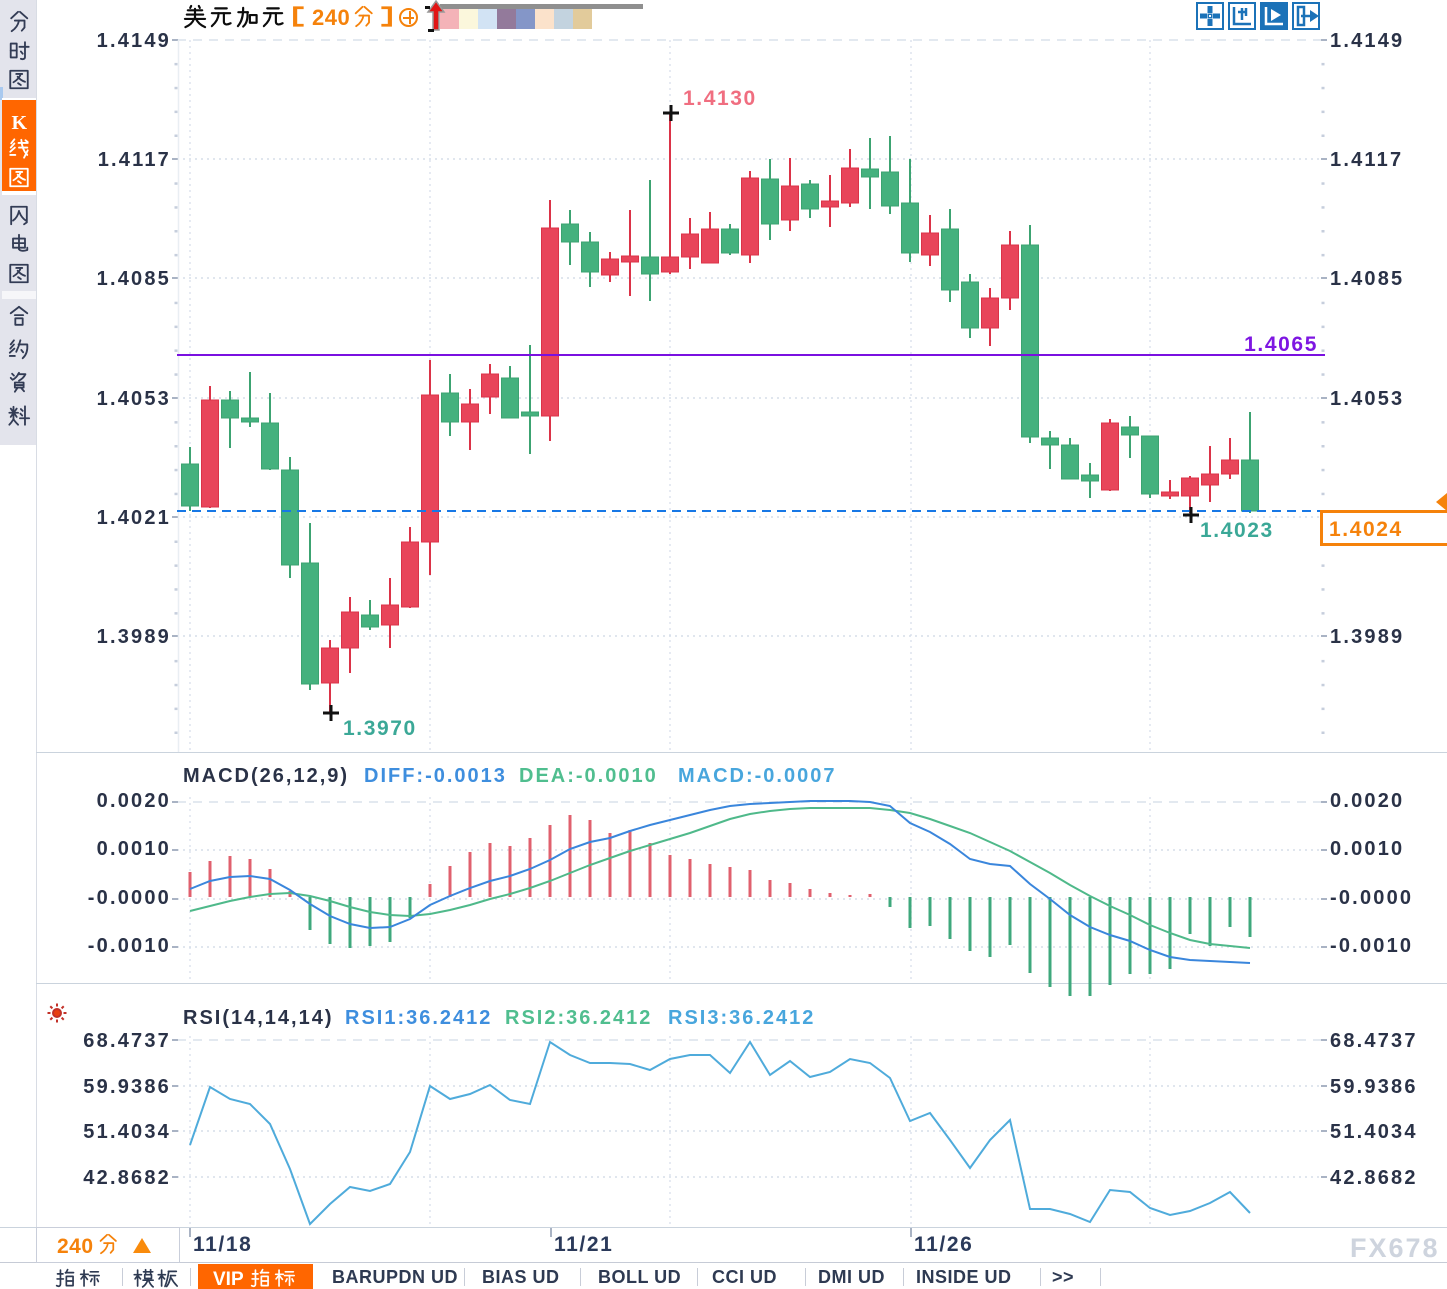  Describe the element at coordinates (380, 728) in the screenshot. I see `svg-text: 1.3970` at that location.